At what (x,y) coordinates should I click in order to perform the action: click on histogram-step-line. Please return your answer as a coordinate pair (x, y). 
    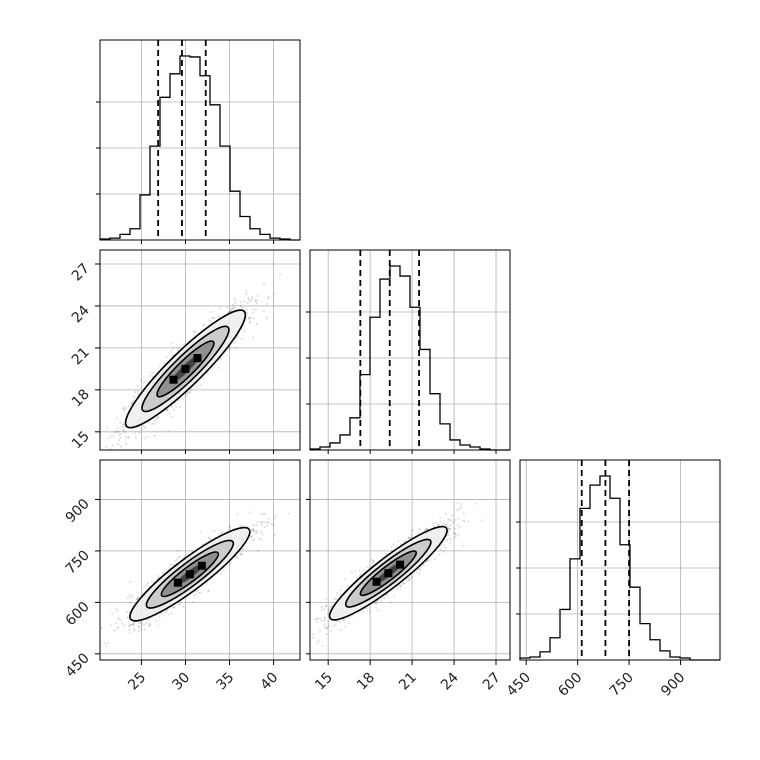
    Looking at the image, I should click on (199, 148).